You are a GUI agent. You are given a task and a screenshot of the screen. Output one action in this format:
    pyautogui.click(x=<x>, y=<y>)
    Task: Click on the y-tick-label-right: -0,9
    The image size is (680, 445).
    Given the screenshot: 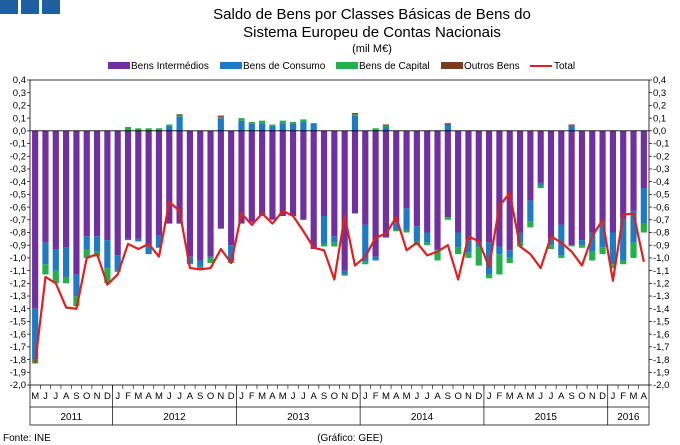 What is the action you would take?
    pyautogui.click(x=661, y=245)
    